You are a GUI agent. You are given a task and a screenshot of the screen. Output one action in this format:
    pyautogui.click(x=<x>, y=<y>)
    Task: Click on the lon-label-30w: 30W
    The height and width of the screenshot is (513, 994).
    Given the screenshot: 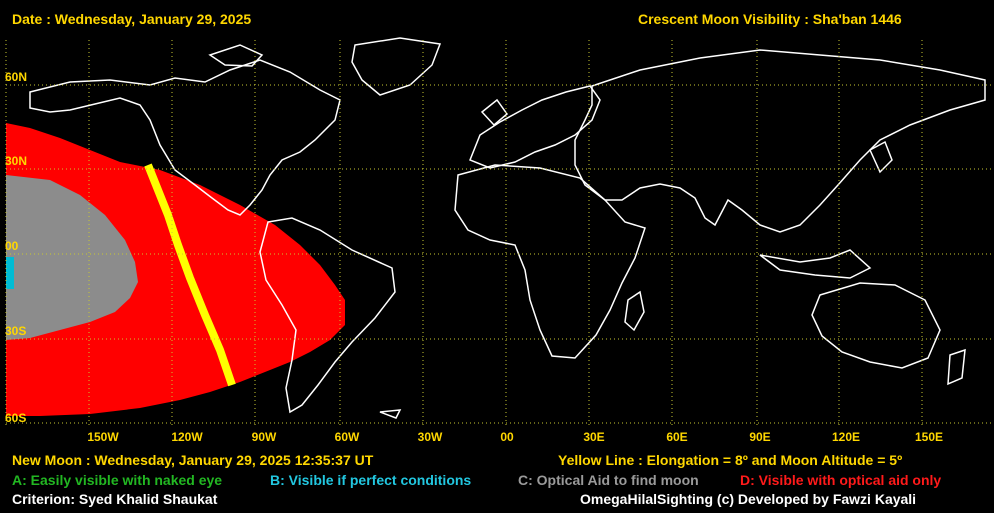 What is the action you would take?
    pyautogui.click(x=430, y=437)
    